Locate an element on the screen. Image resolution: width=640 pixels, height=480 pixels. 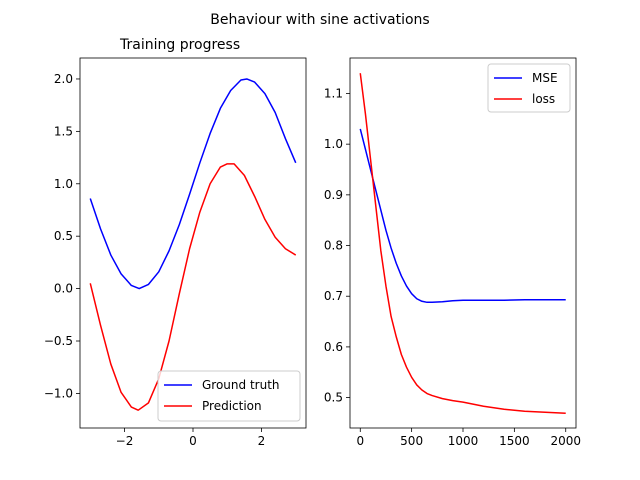
x-tick-label: 500 is located at coordinates (411, 441).